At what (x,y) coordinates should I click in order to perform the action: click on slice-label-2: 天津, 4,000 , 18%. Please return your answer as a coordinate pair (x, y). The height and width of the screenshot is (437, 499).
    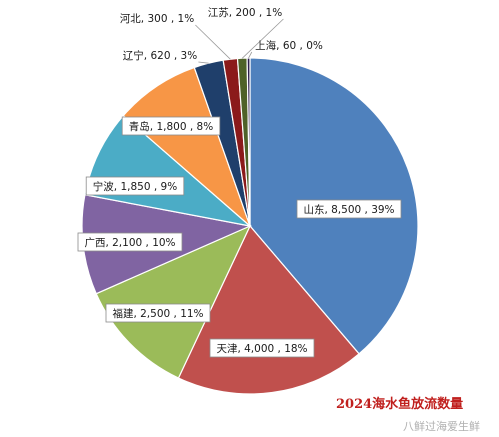
    Looking at the image, I should click on (261, 349).